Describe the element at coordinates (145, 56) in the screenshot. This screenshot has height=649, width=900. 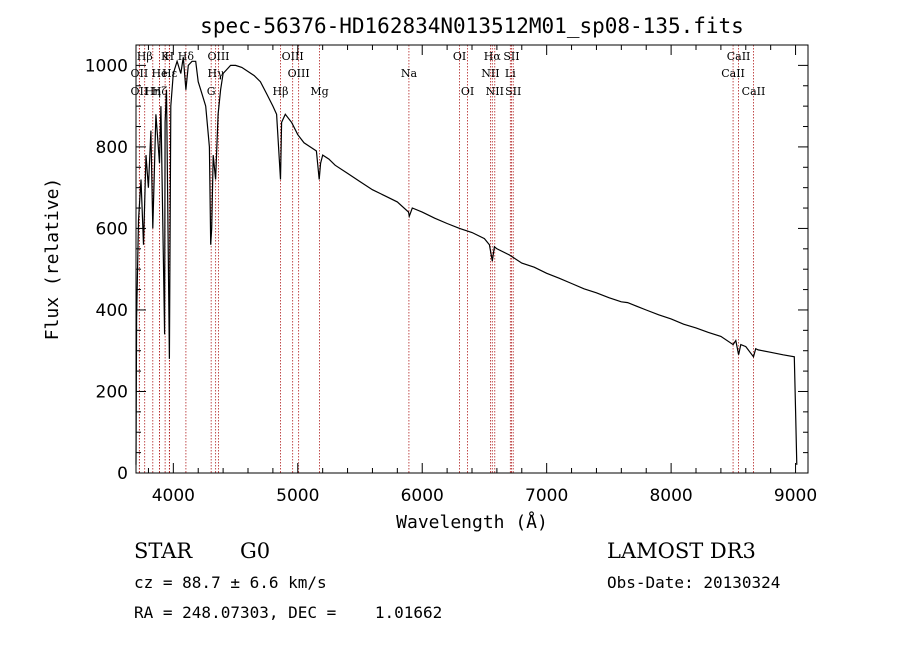
I see `marker-label-0: Hβ` at that location.